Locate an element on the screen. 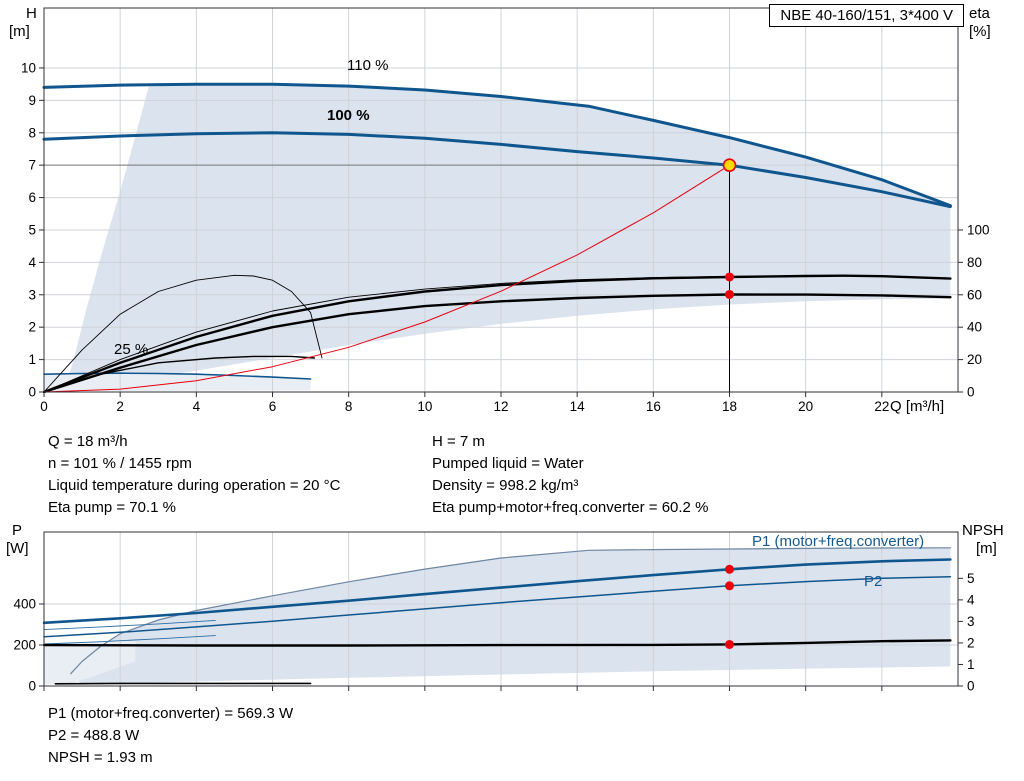 Image resolution: width=1024 pixels, height=781 pixels. svg-text: 60 is located at coordinates (974, 294).